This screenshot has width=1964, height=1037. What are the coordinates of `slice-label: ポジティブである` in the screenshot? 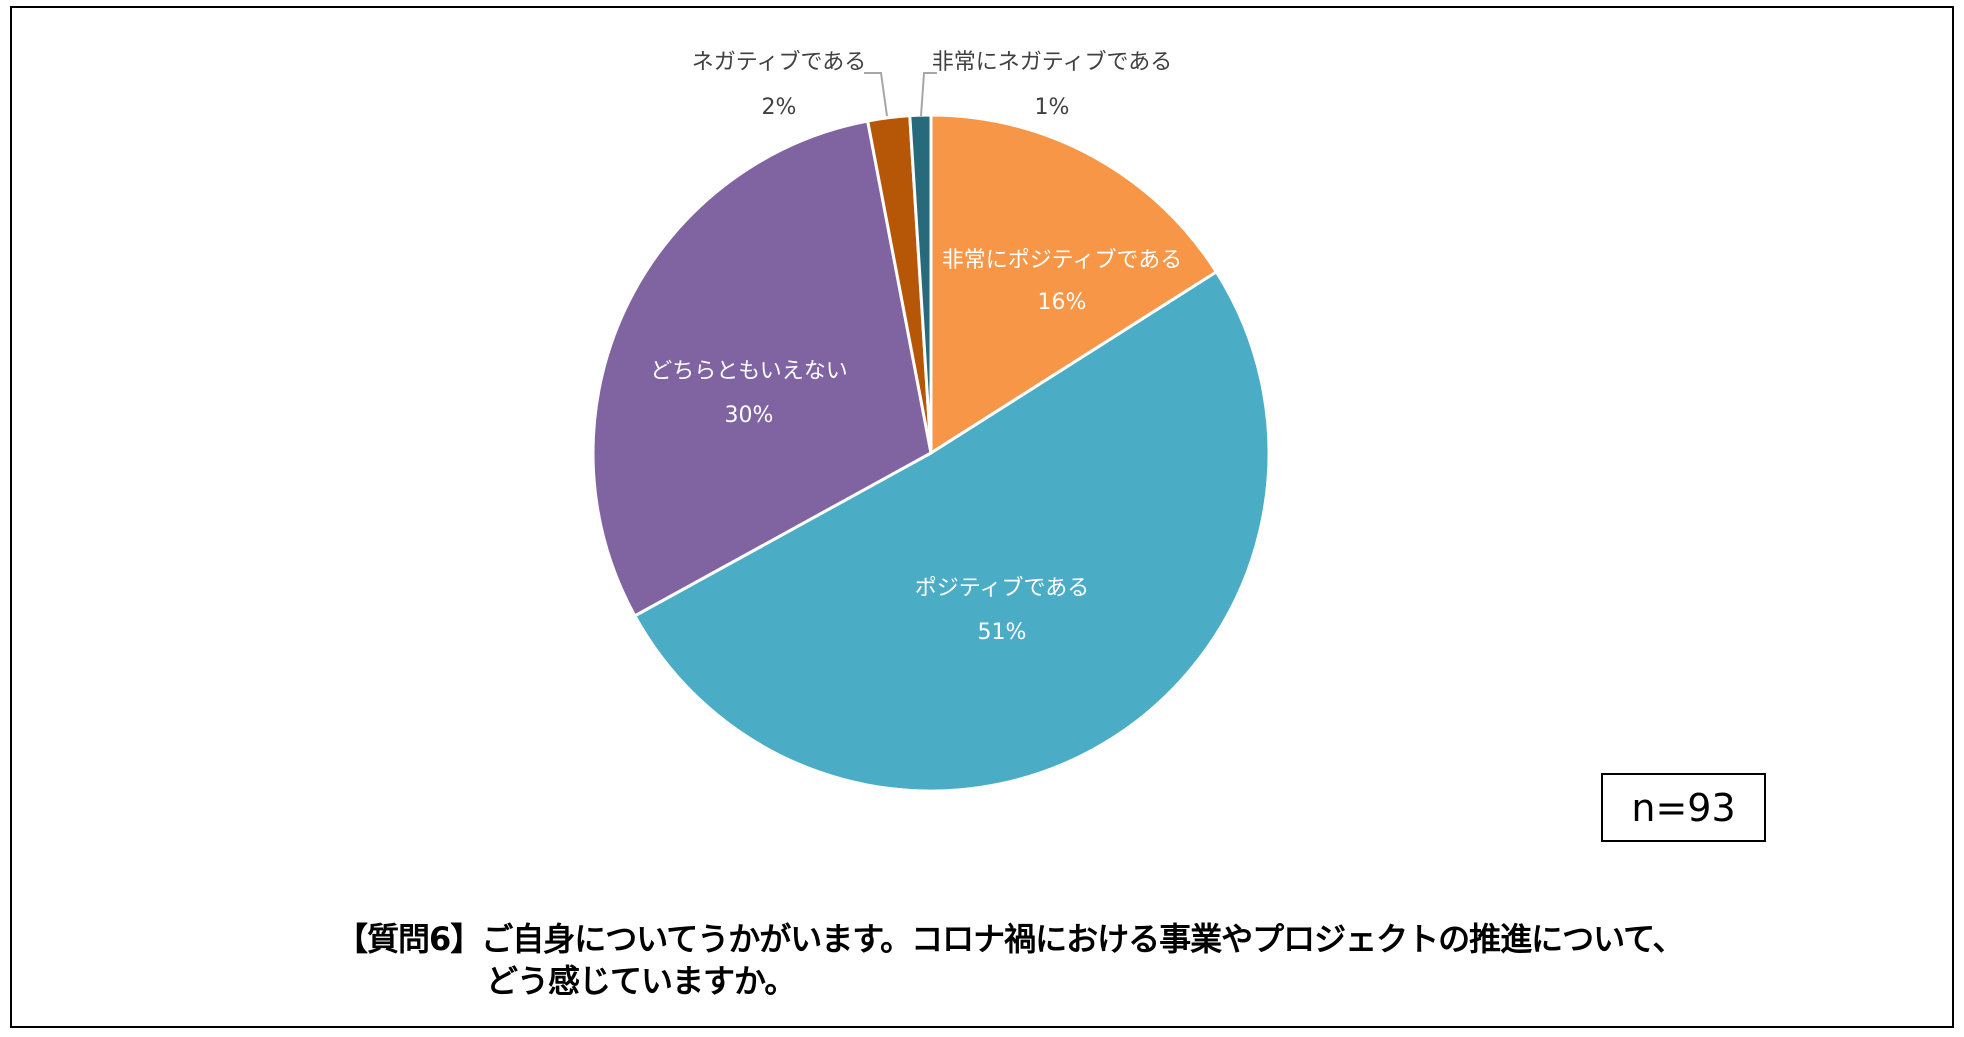 It's located at (1002, 588).